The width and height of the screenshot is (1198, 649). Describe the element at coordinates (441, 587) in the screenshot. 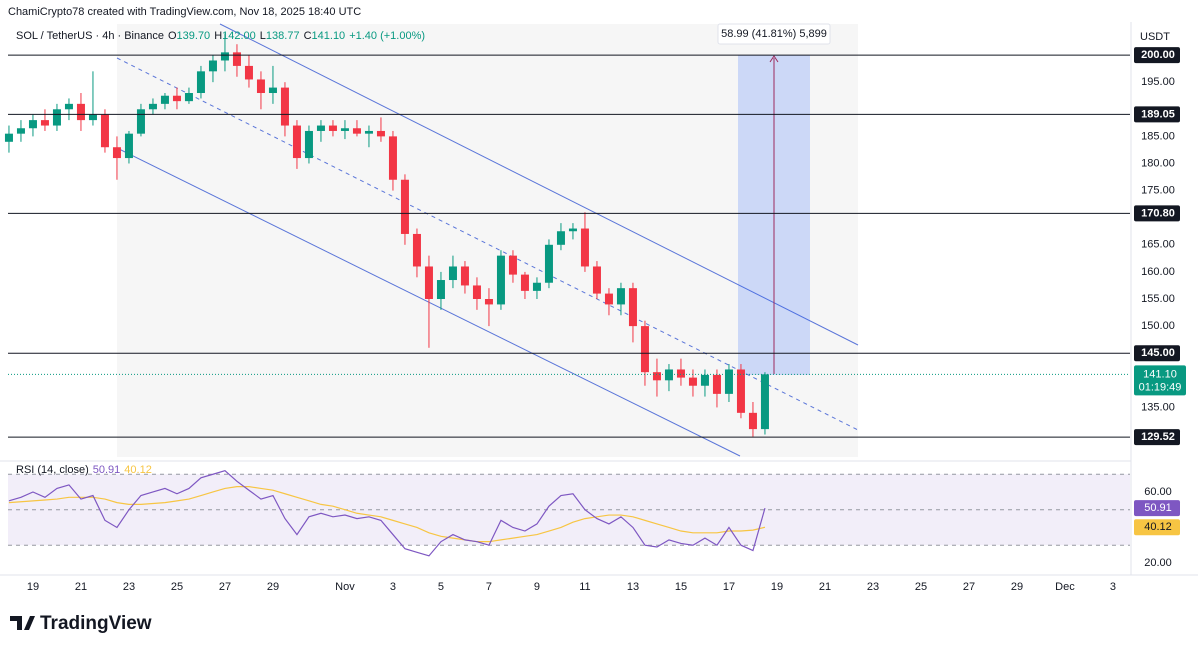

I see `x-tick-label: 5` at that location.